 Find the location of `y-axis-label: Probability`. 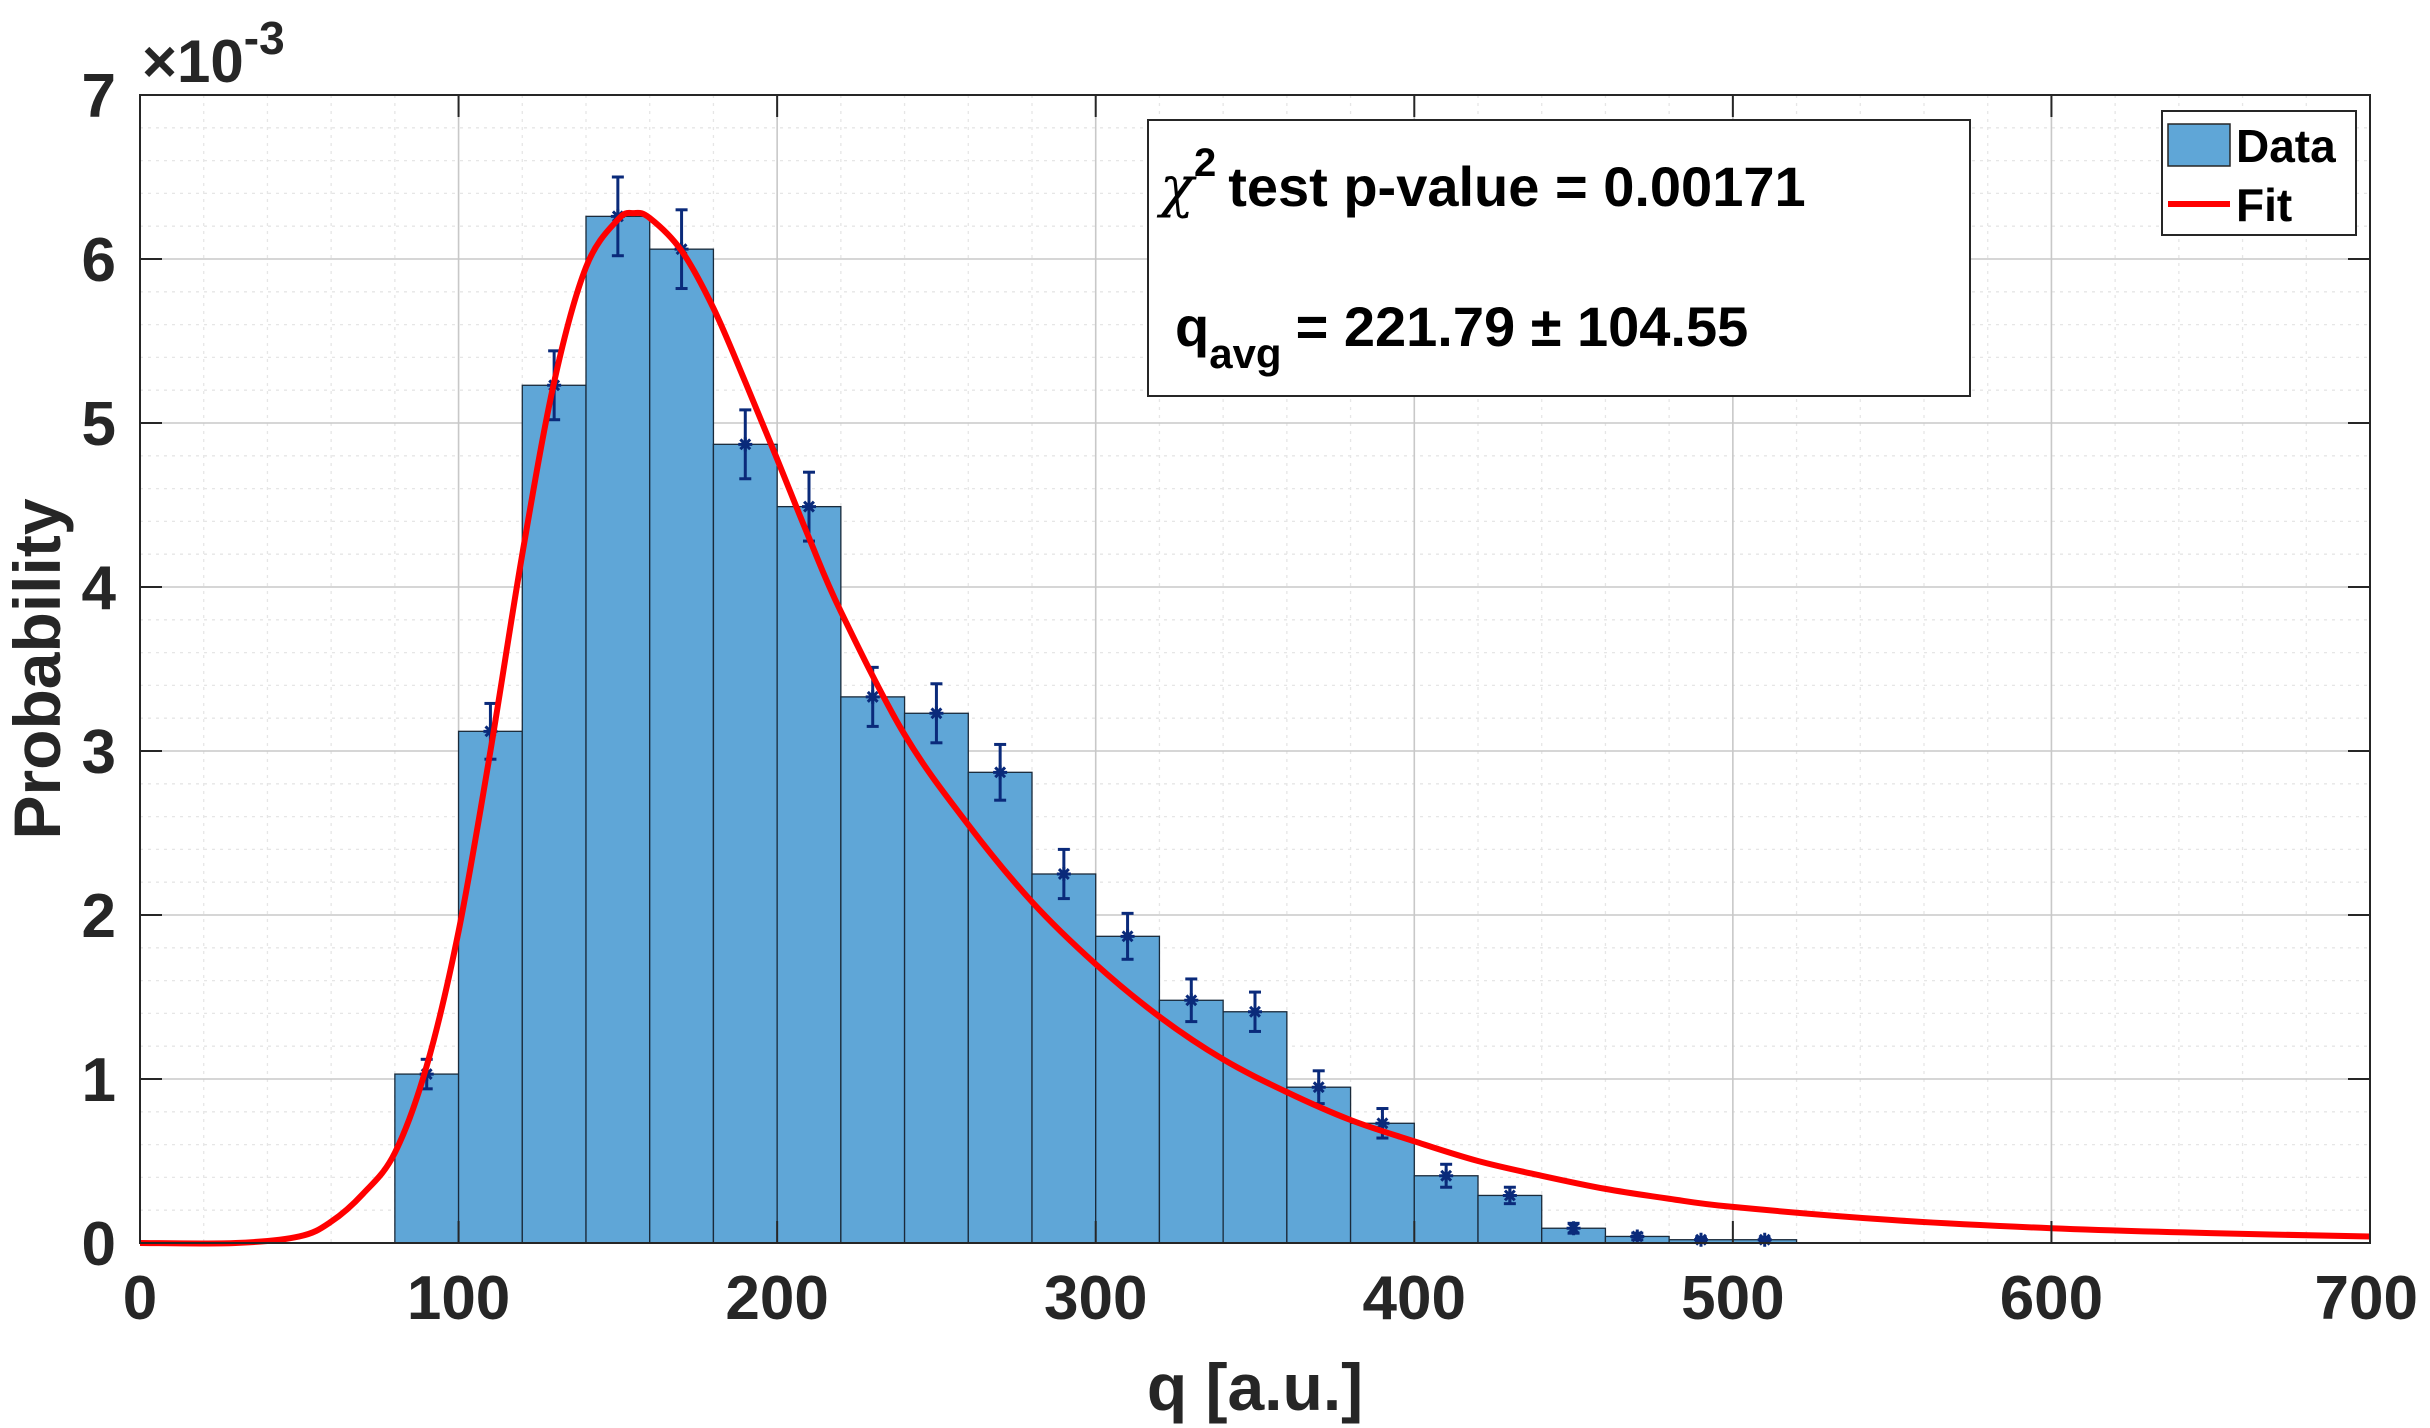

y-axis-label: Probability is located at coordinates (37, 668).